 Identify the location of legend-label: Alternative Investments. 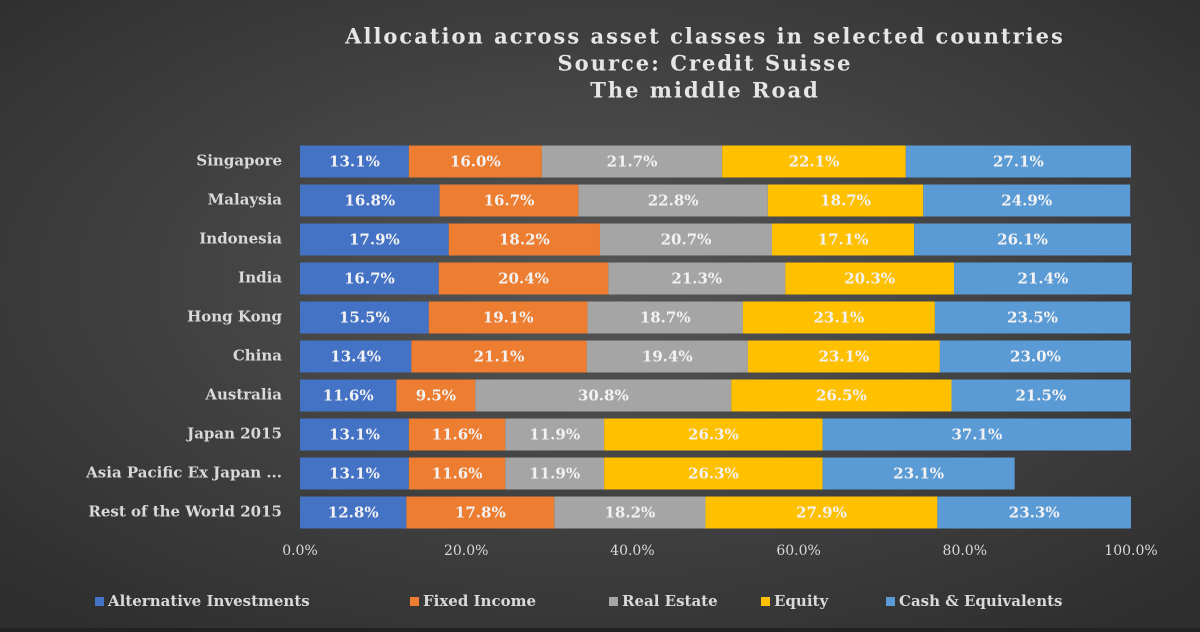
(208, 601).